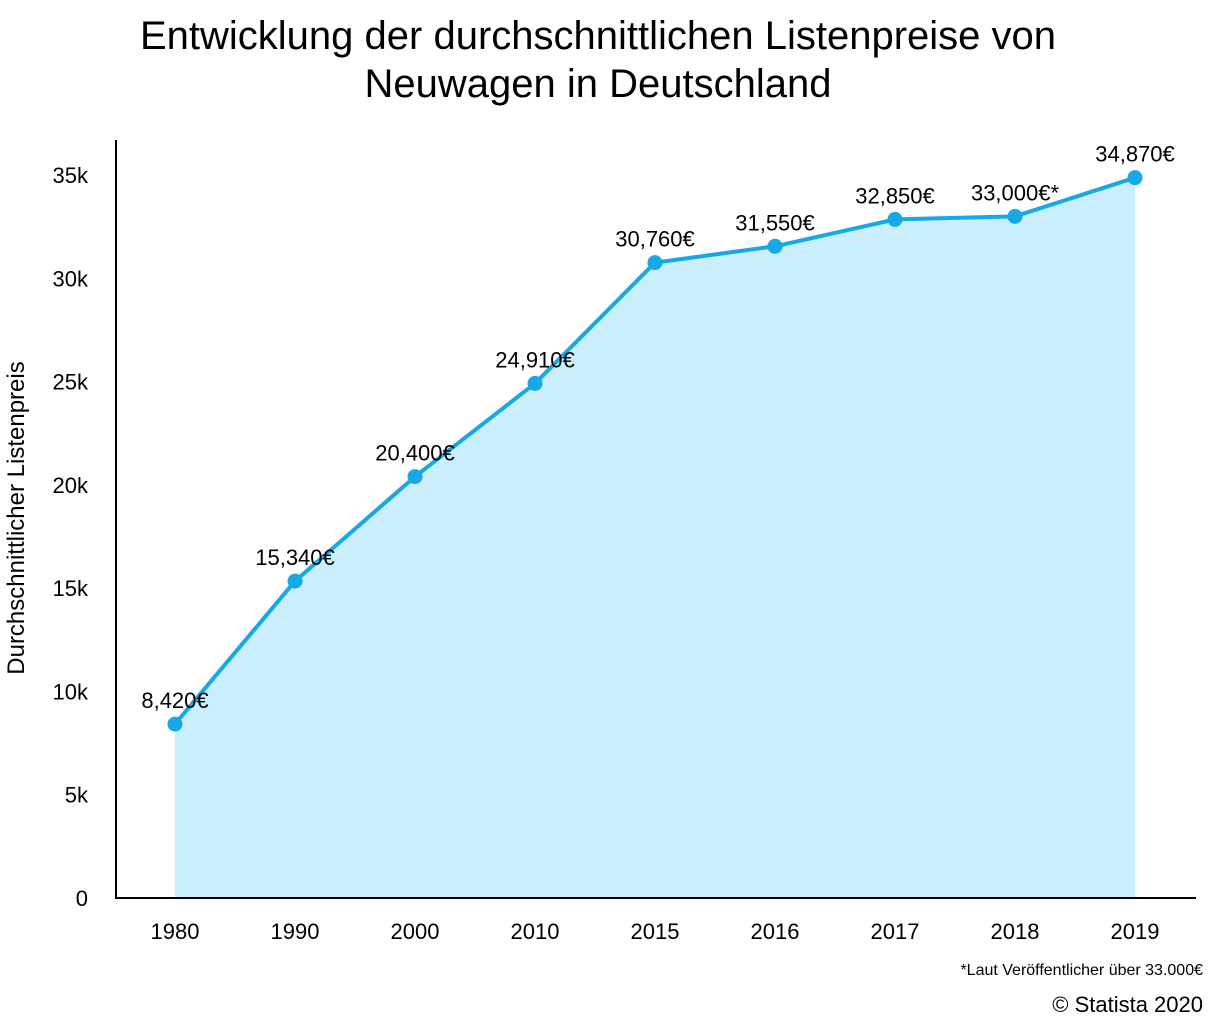 The image size is (1216, 1028). I want to click on x-tick-label: 1990, so click(295, 931).